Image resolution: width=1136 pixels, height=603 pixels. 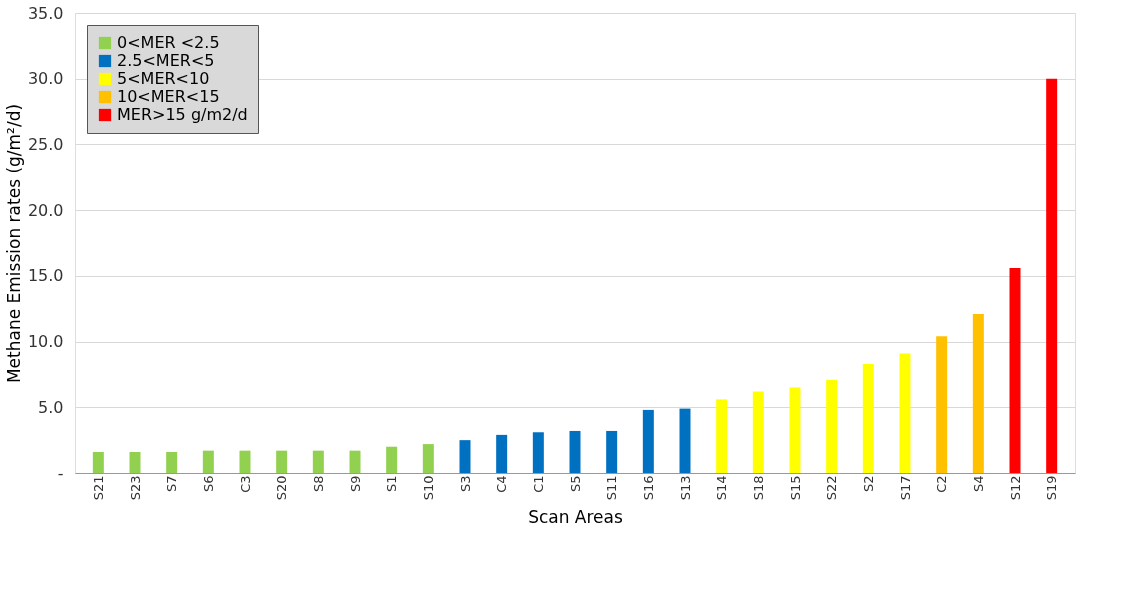 I want to click on y-tick-label: 5.0, so click(x=51, y=407).